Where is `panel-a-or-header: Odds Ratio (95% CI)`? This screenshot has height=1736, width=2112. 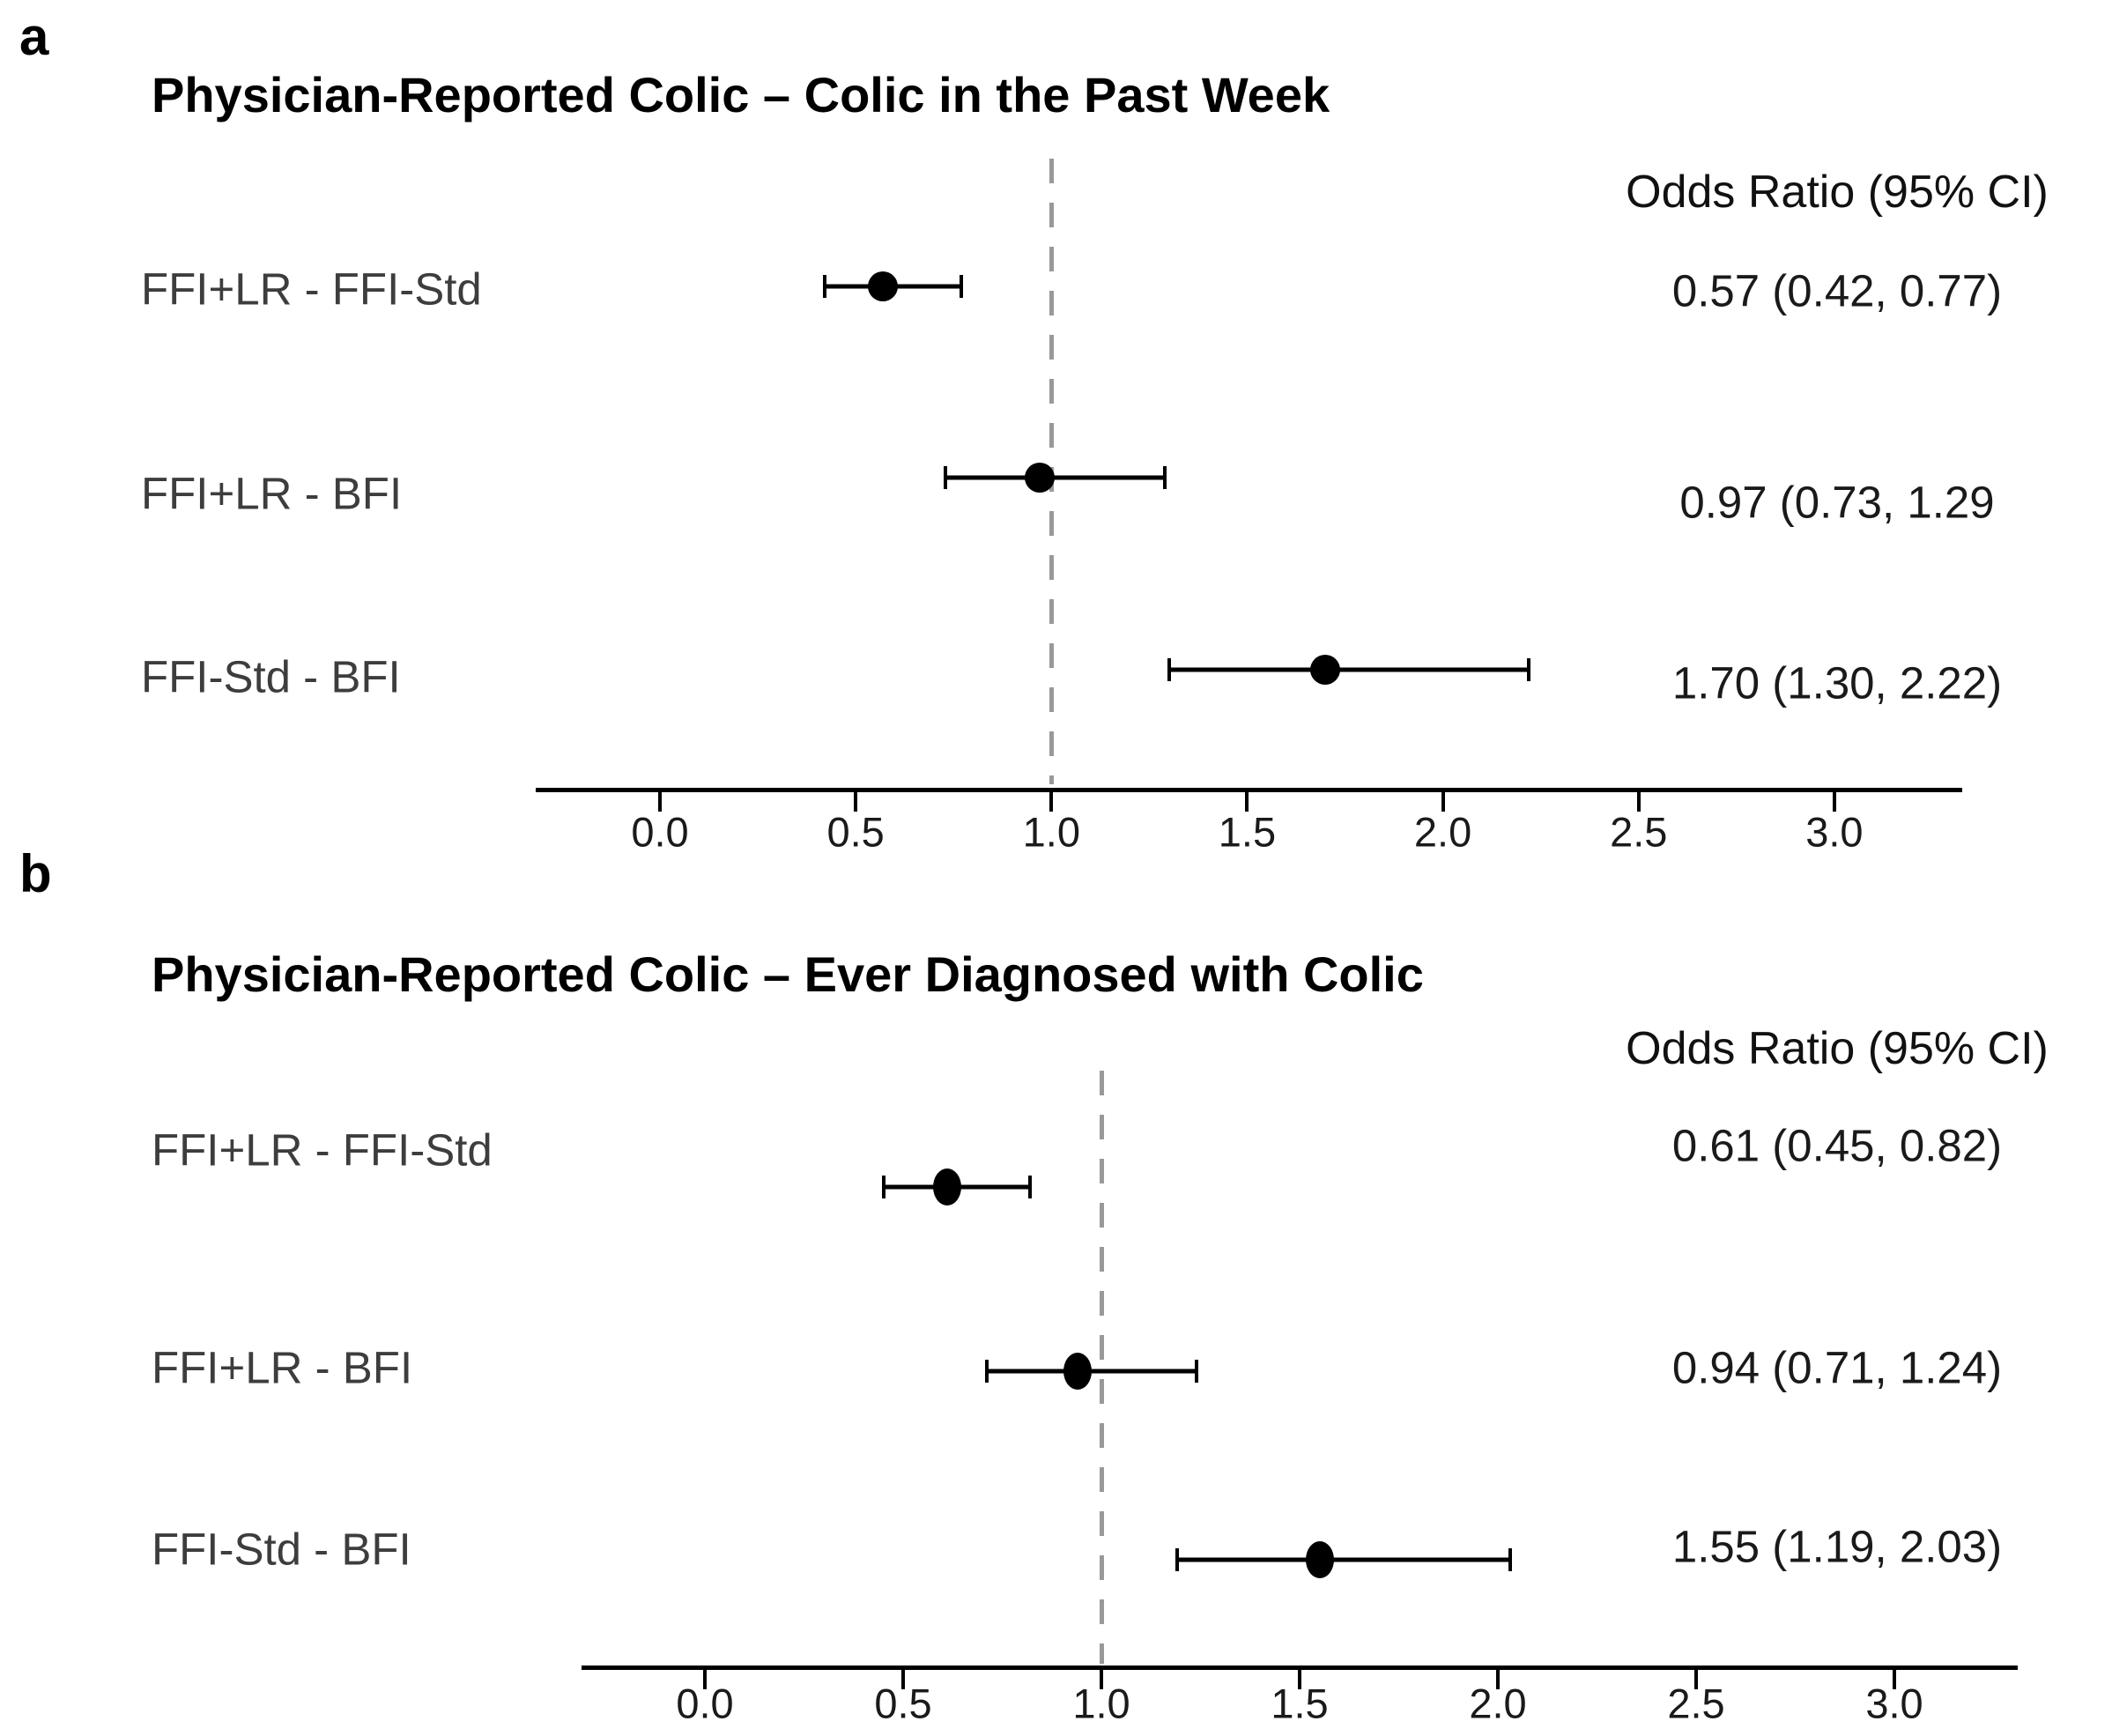
panel-a-or-header: Odds Ratio (95% CI) is located at coordinates (1837, 192).